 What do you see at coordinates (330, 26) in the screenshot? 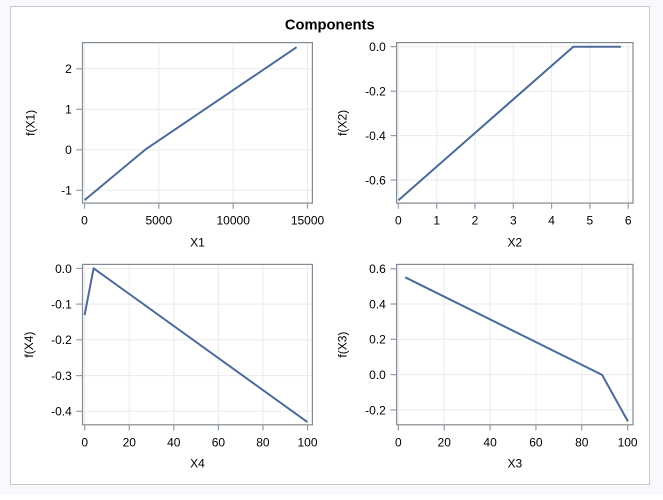
I see `svg-text: Components` at bounding box center [330, 26].